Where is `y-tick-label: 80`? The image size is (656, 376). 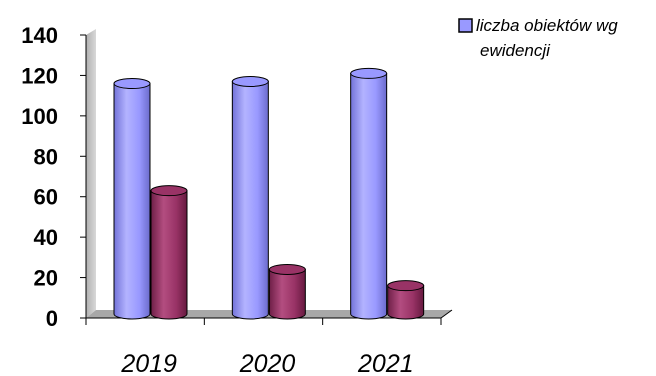
y-tick-label: 80 is located at coordinates (46, 156).